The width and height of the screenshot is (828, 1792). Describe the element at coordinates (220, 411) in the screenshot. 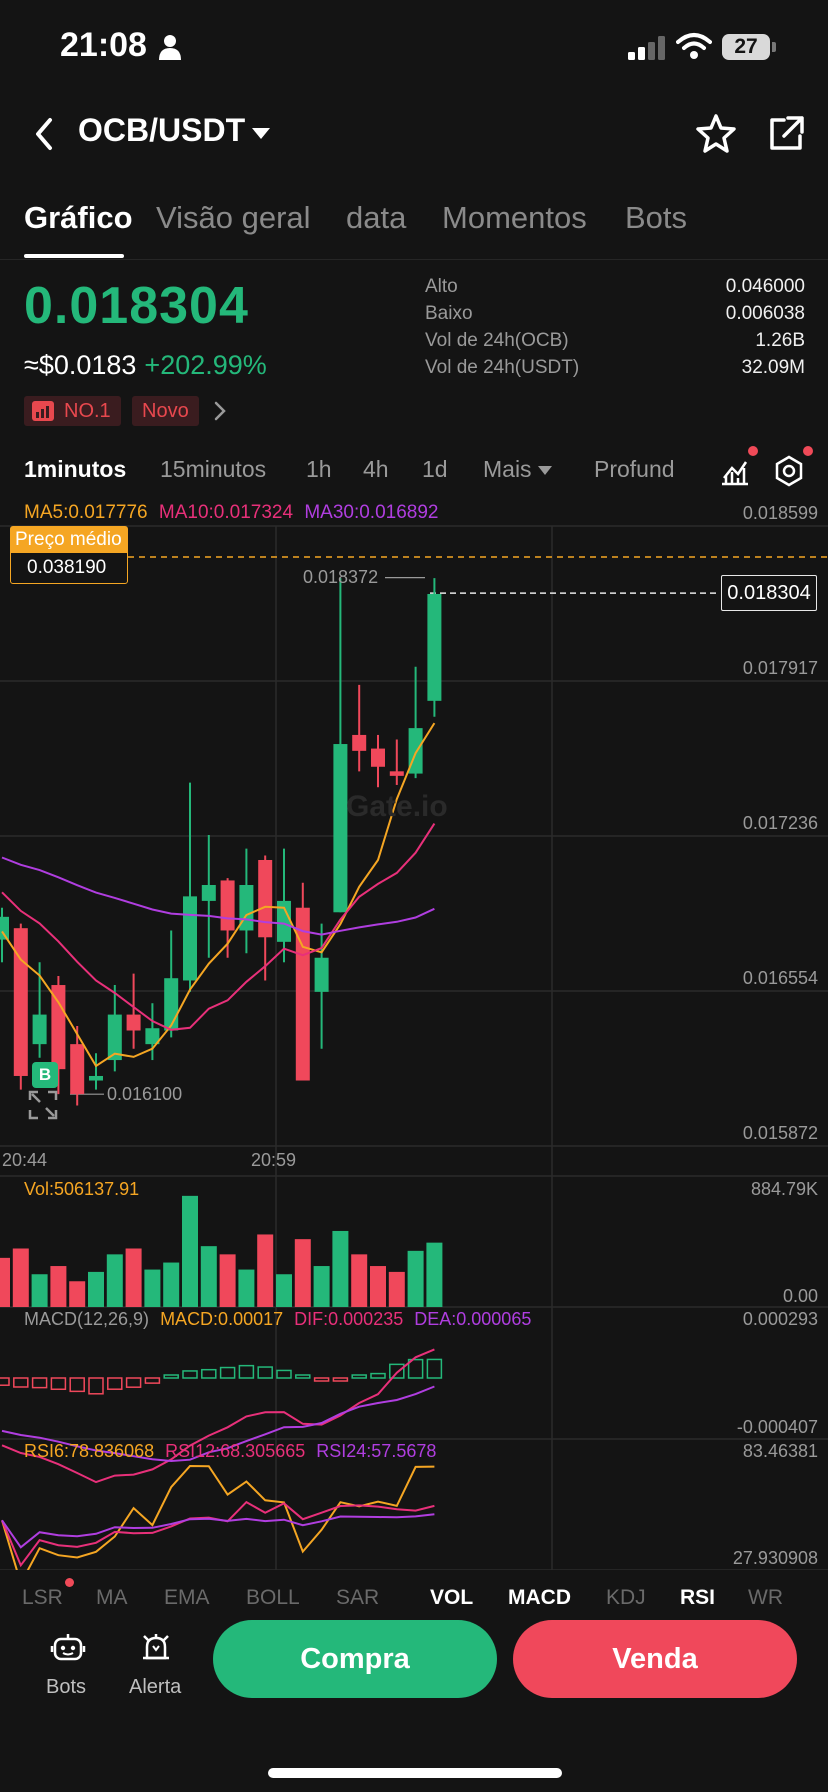

I see `chevron-right-icon` at that location.